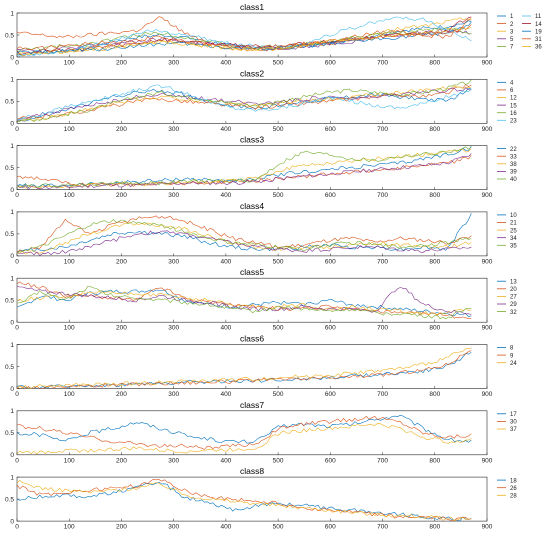  Describe the element at coordinates (513, 290) in the screenshot. I see `legend-label: 20` at that location.